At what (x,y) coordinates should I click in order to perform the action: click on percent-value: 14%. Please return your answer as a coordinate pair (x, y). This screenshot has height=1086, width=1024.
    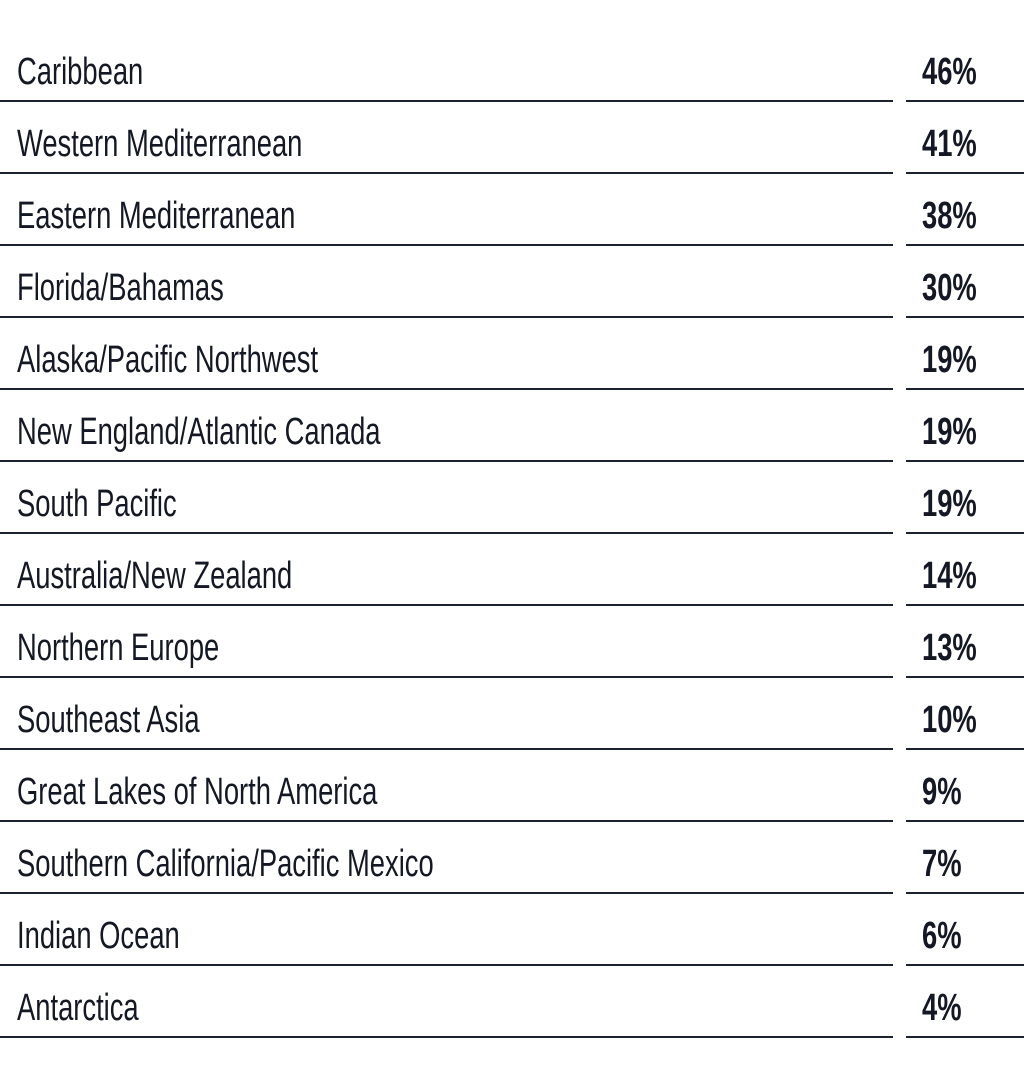
    Looking at the image, I should click on (949, 576).